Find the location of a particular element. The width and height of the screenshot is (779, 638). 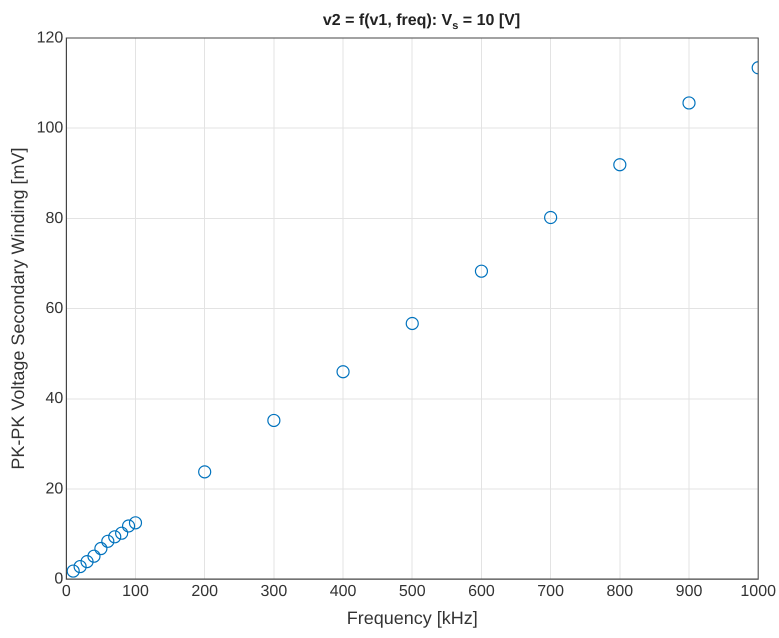

y-tick-label: 100 is located at coordinates (50, 128).